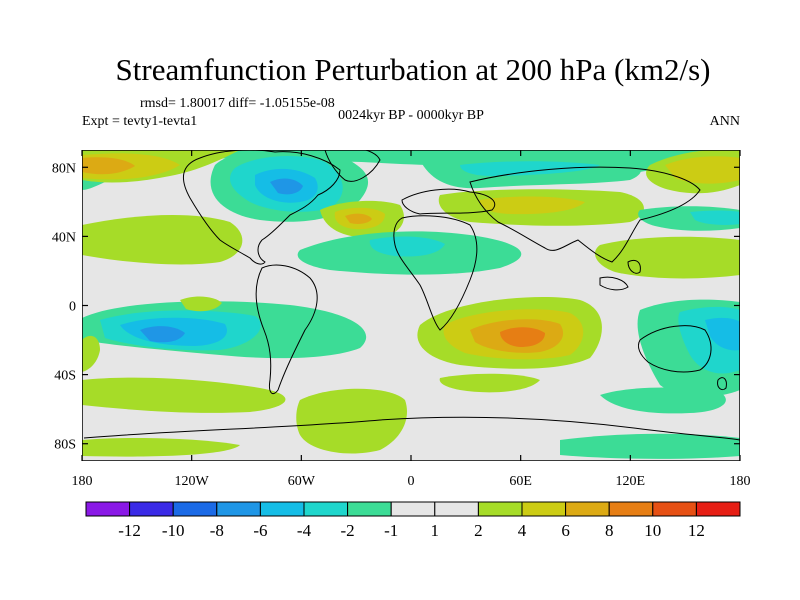  I want to click on colorbar-label: -1, so click(391, 530).